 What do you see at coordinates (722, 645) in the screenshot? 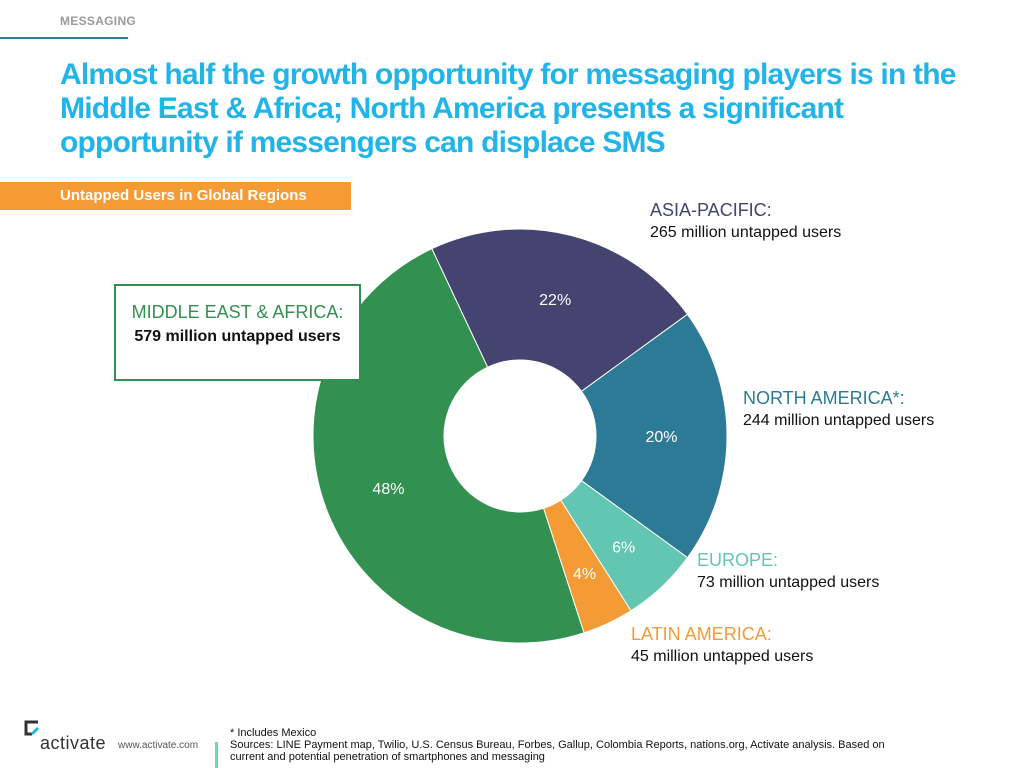
I see `callout-latin-america: LATIN AMERICA: 45 million untapped users` at bounding box center [722, 645].